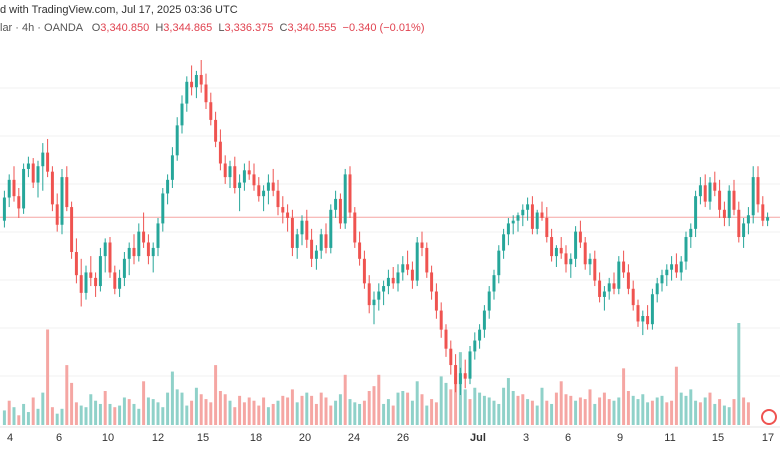  Describe the element at coordinates (305, 438) in the screenshot. I see `x-axis-tick-label: 20` at that location.